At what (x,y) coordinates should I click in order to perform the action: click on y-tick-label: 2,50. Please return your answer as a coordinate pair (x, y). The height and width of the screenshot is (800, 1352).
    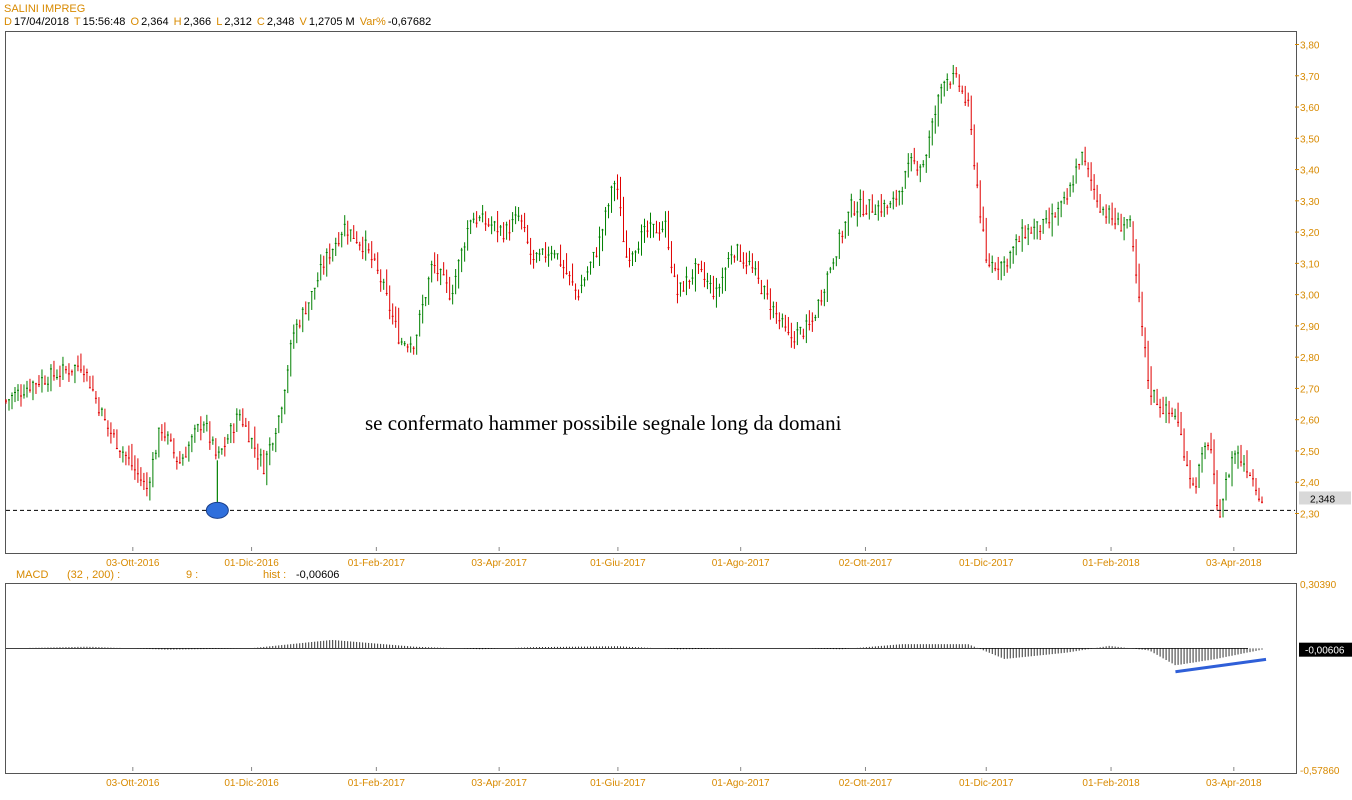
    Looking at the image, I should click on (1310, 452).